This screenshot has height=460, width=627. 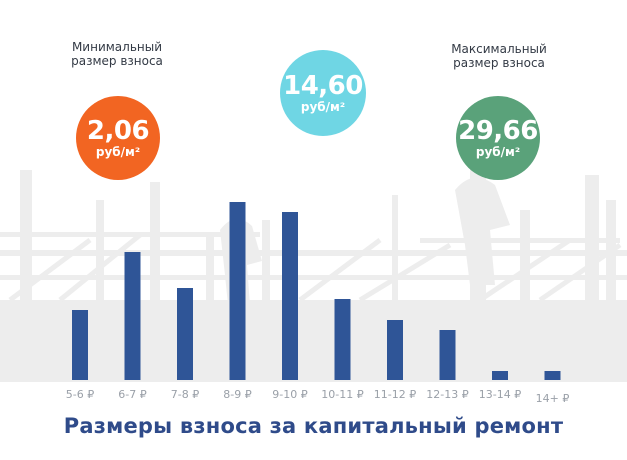 What do you see at coordinates (80, 394) in the screenshot?
I see `x-tick-label: 5-6 ₽` at bounding box center [80, 394].